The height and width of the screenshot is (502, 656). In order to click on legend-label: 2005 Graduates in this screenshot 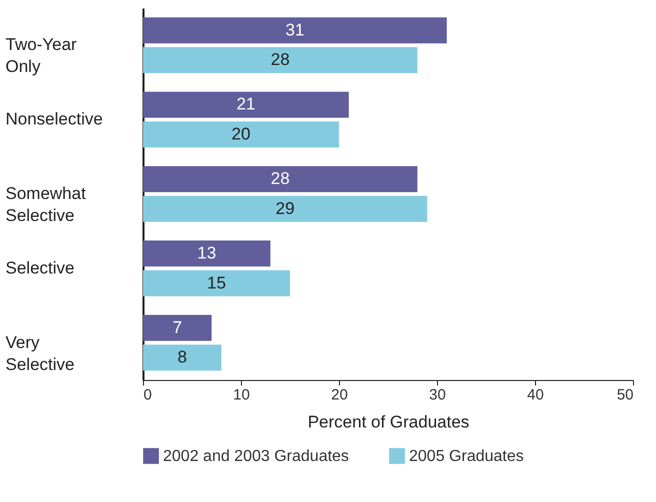, I will do `click(466, 456)`.